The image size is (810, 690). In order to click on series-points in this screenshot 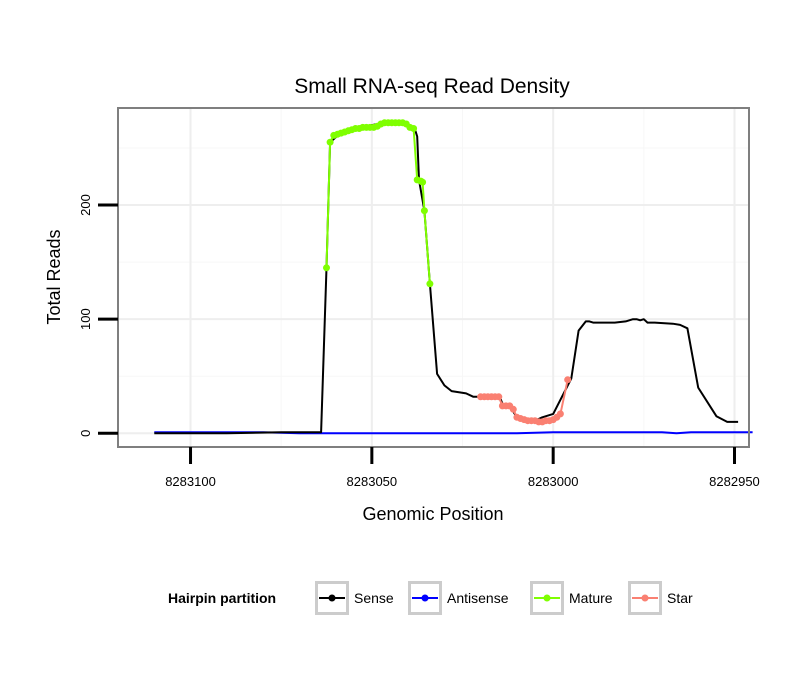, I will do `click(447, 272)`.